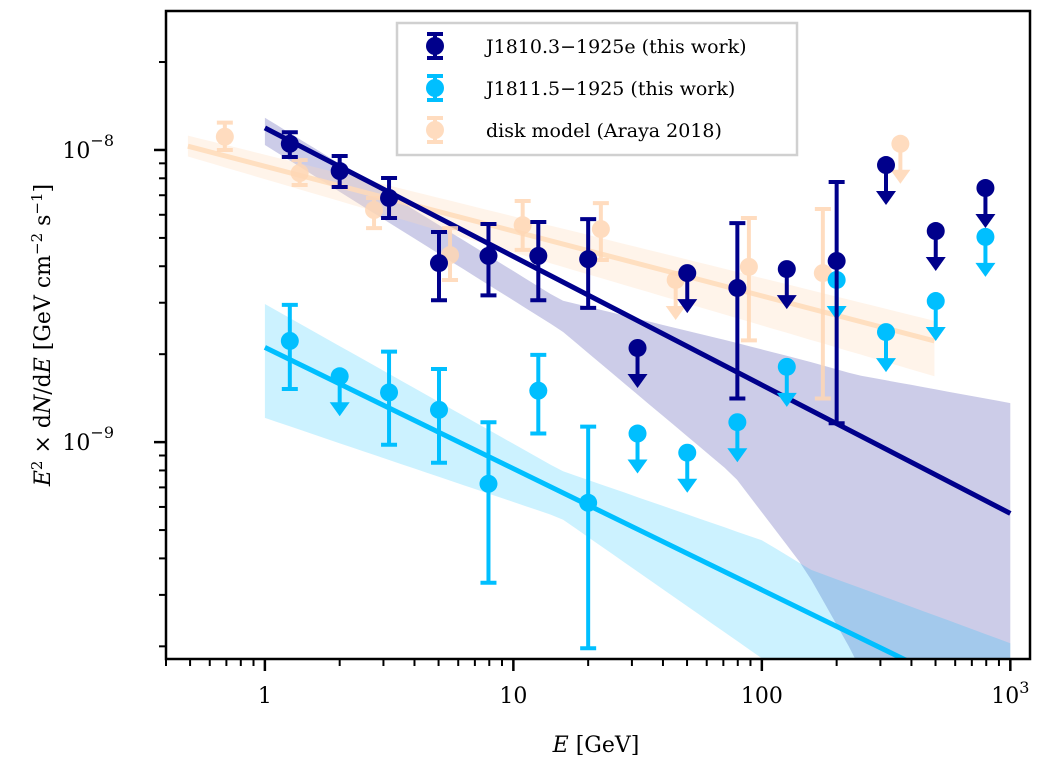  Describe the element at coordinates (513, 696) in the screenshot. I see `x-tick-label: 10` at that location.